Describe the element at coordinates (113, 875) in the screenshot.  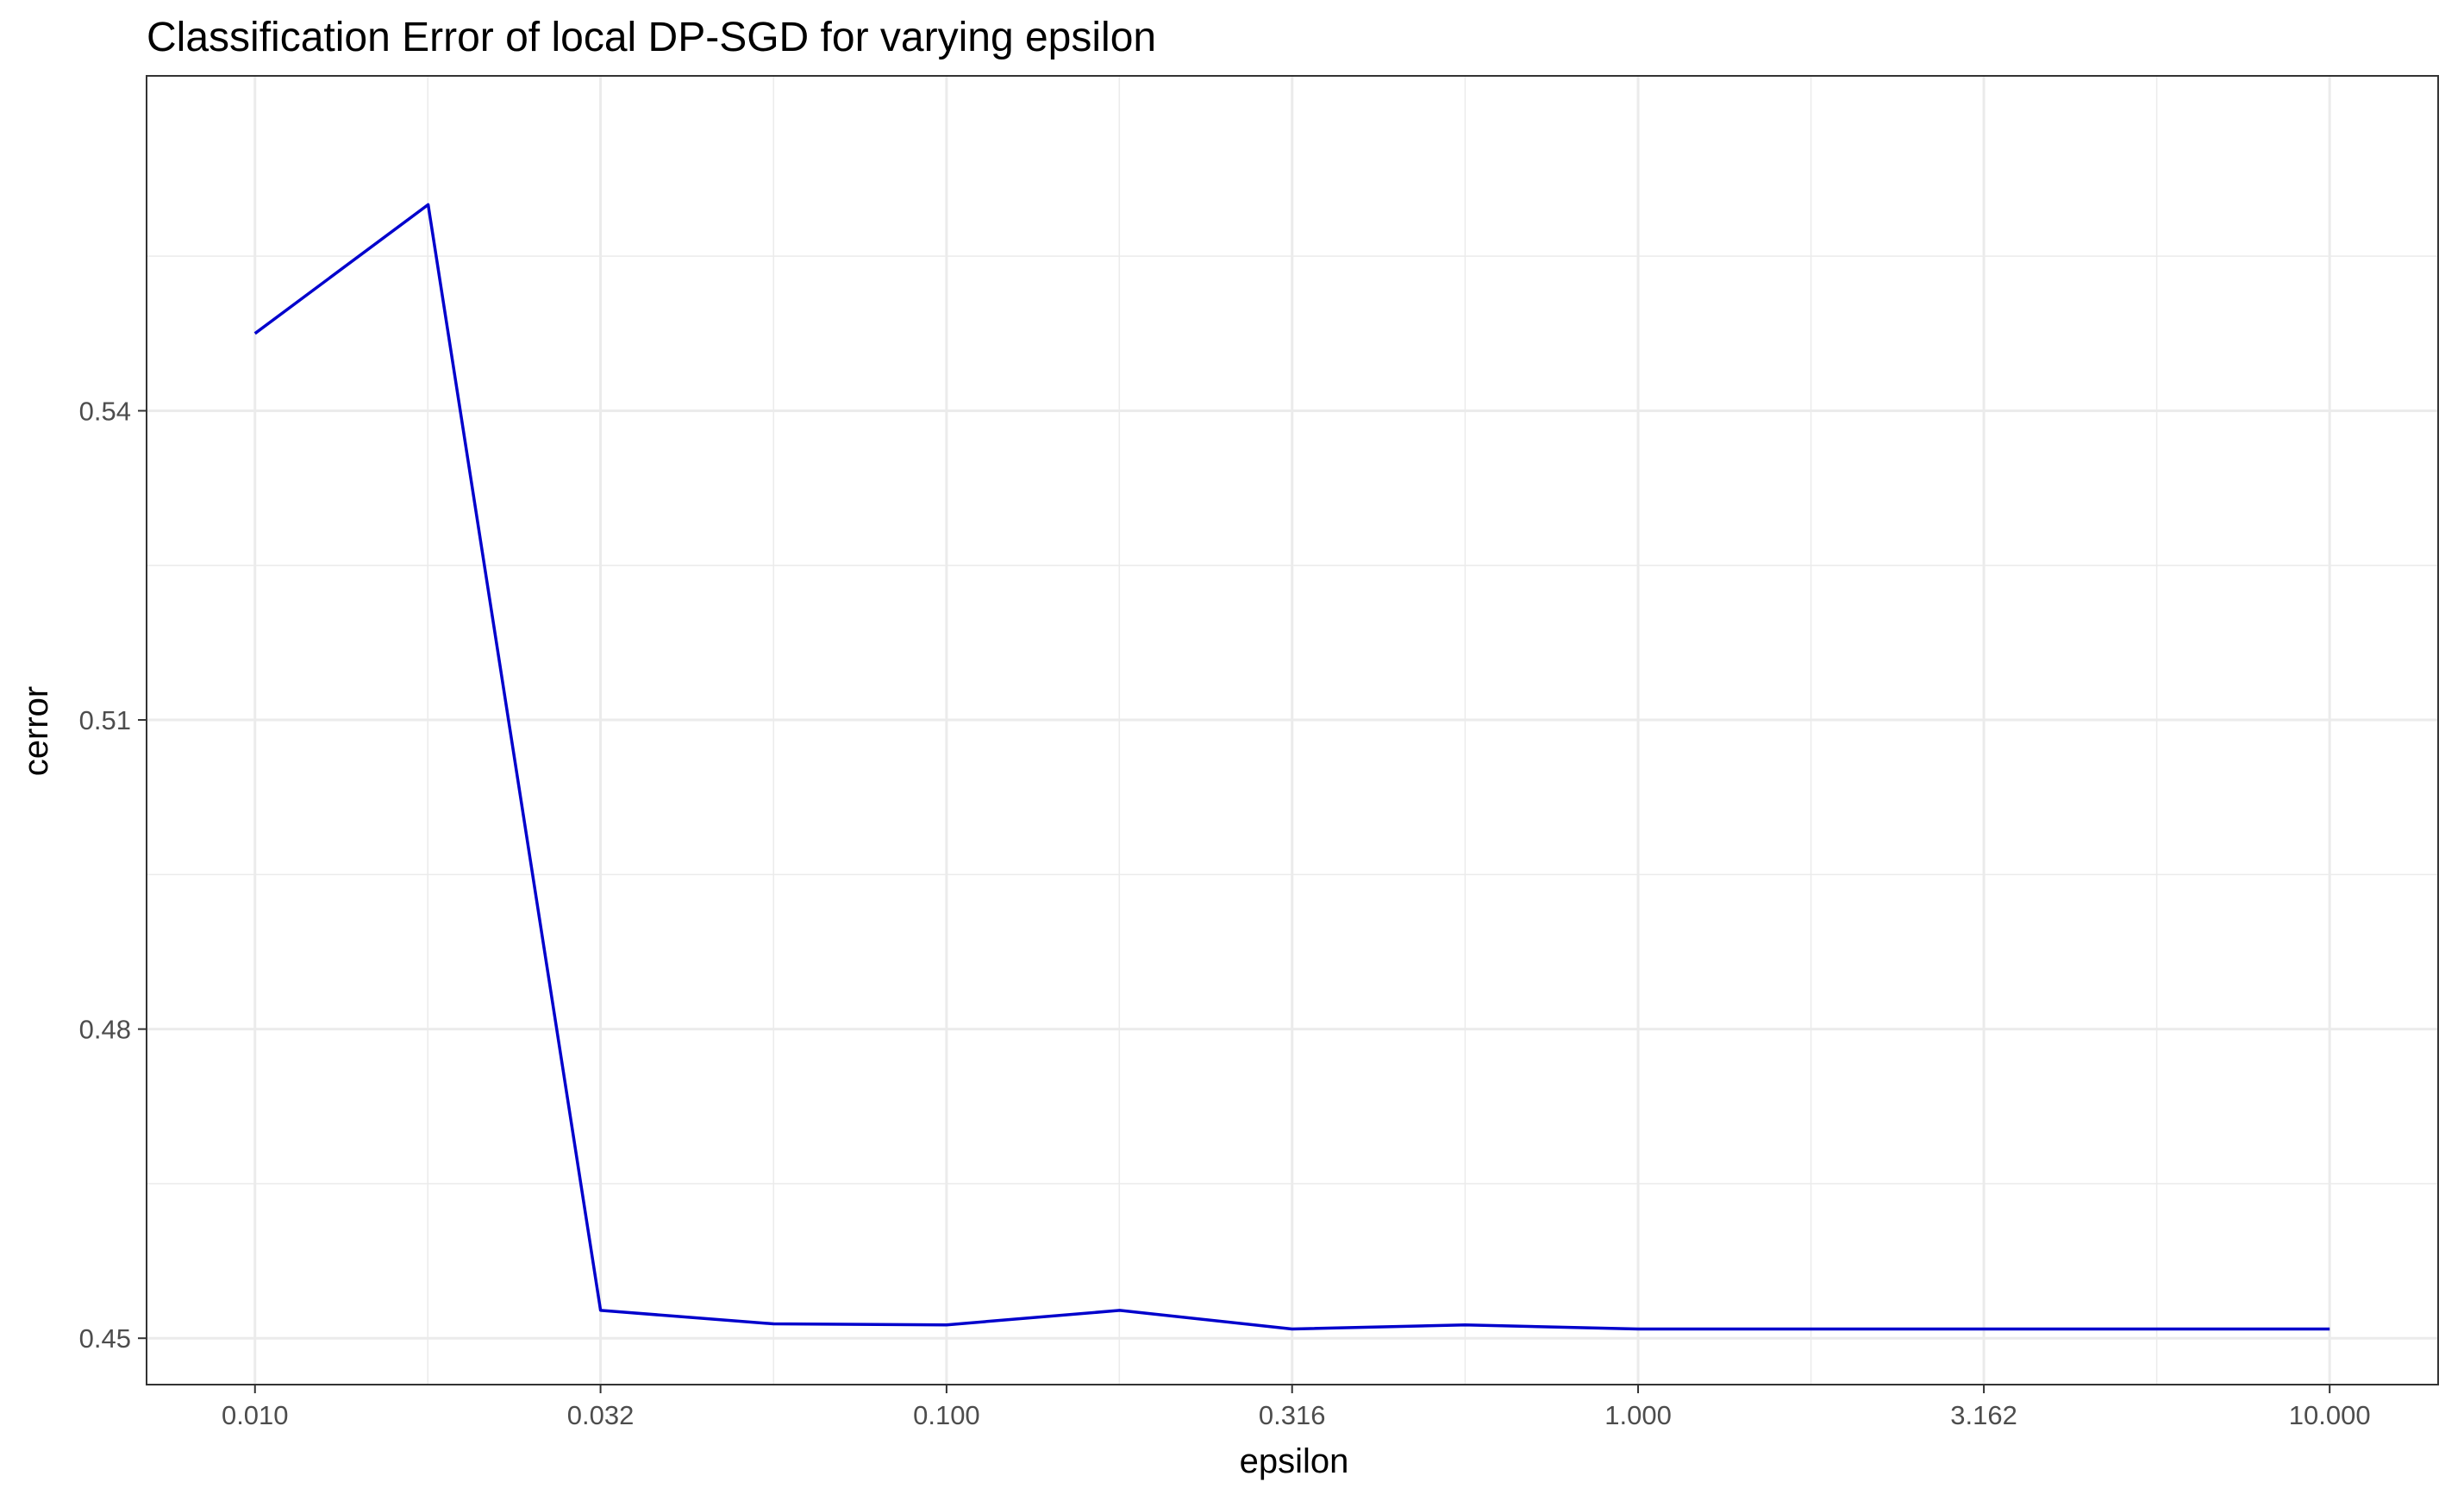
I see `y-axis: 0.45 0.48 0.51 0.54` at that location.